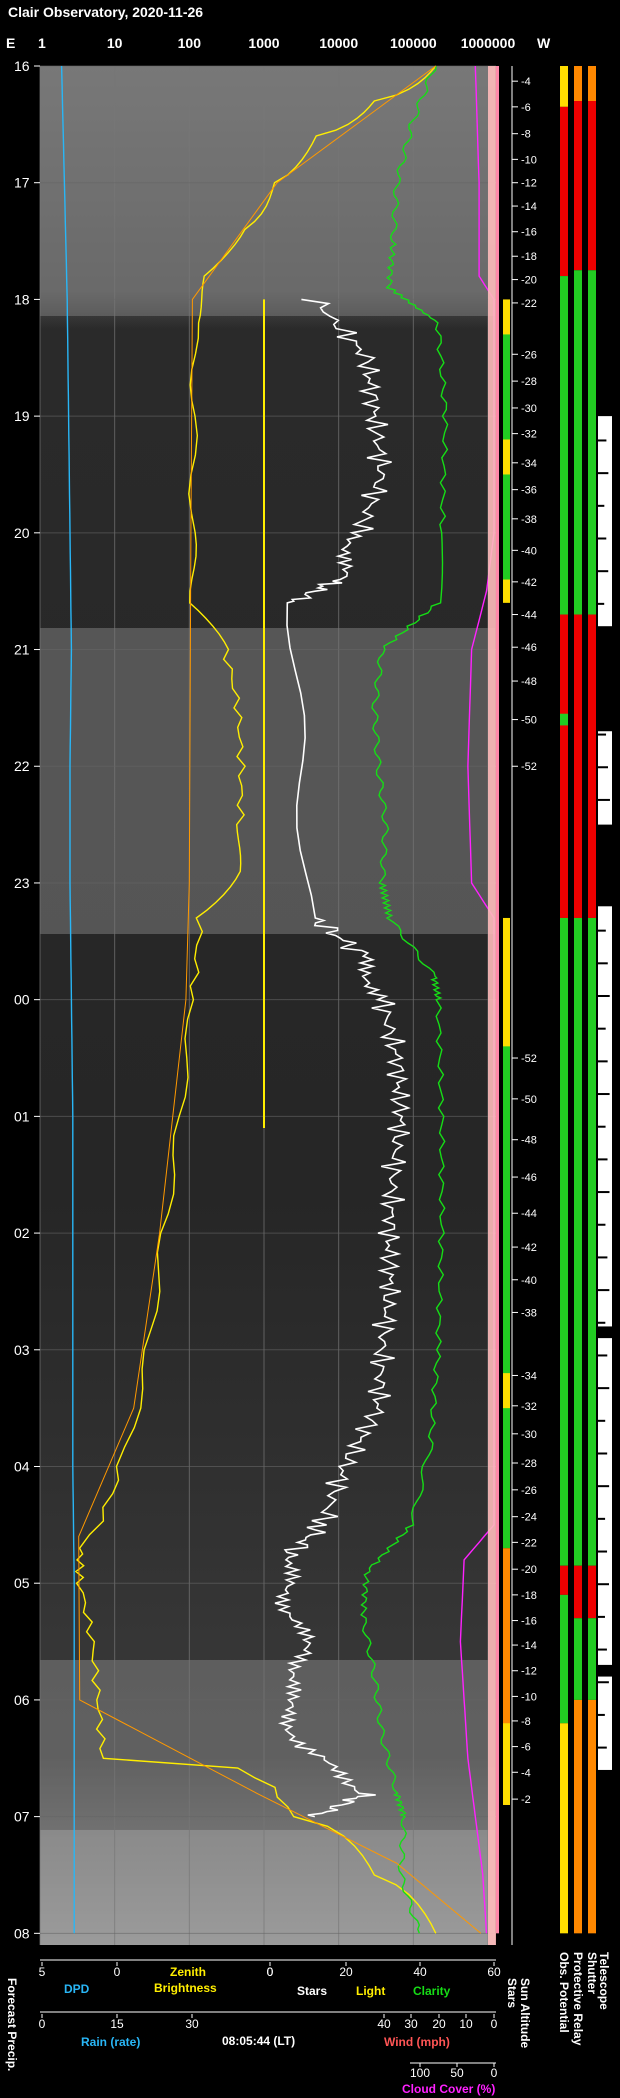 This screenshot has height=2098, width=620. I want to click on chart-title: Clair Observatory, 2020-11-26, so click(105, 12).